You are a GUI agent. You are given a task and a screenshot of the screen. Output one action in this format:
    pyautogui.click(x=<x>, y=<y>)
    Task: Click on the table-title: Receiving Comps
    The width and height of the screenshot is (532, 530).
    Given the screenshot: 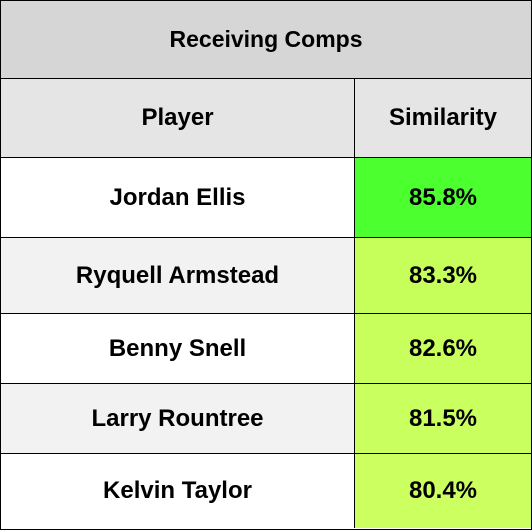 What is the action you would take?
    pyautogui.click(x=266, y=40)
    